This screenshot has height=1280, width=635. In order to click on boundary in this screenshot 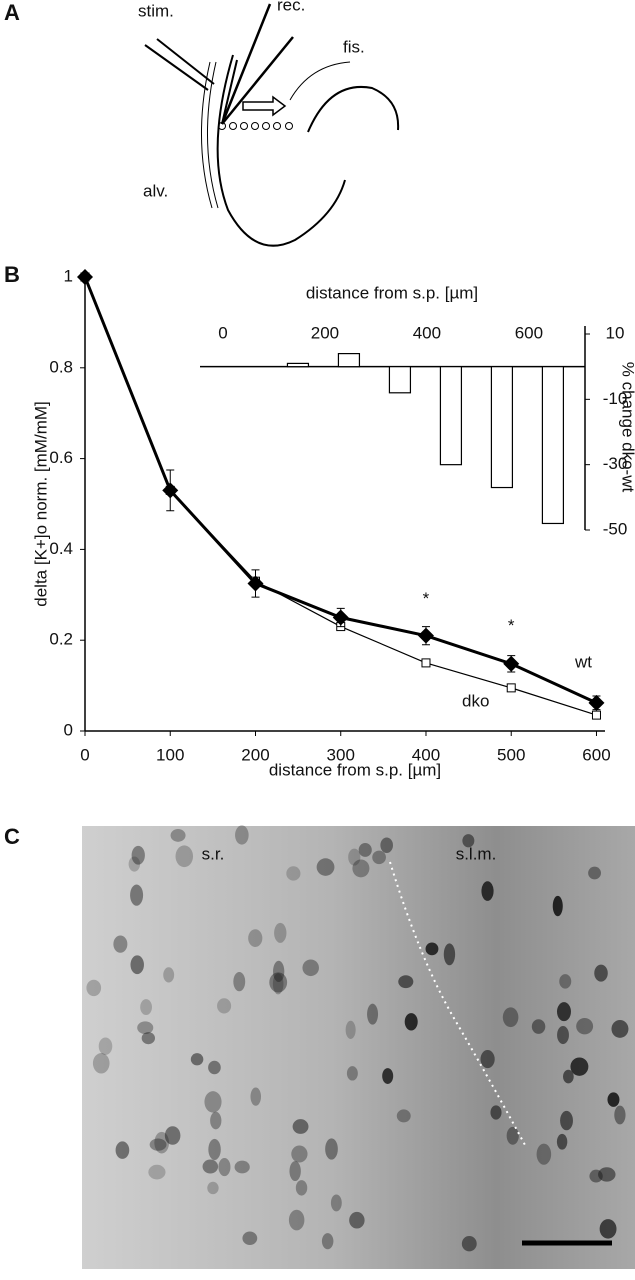, I will do `click(457, 1003)`.